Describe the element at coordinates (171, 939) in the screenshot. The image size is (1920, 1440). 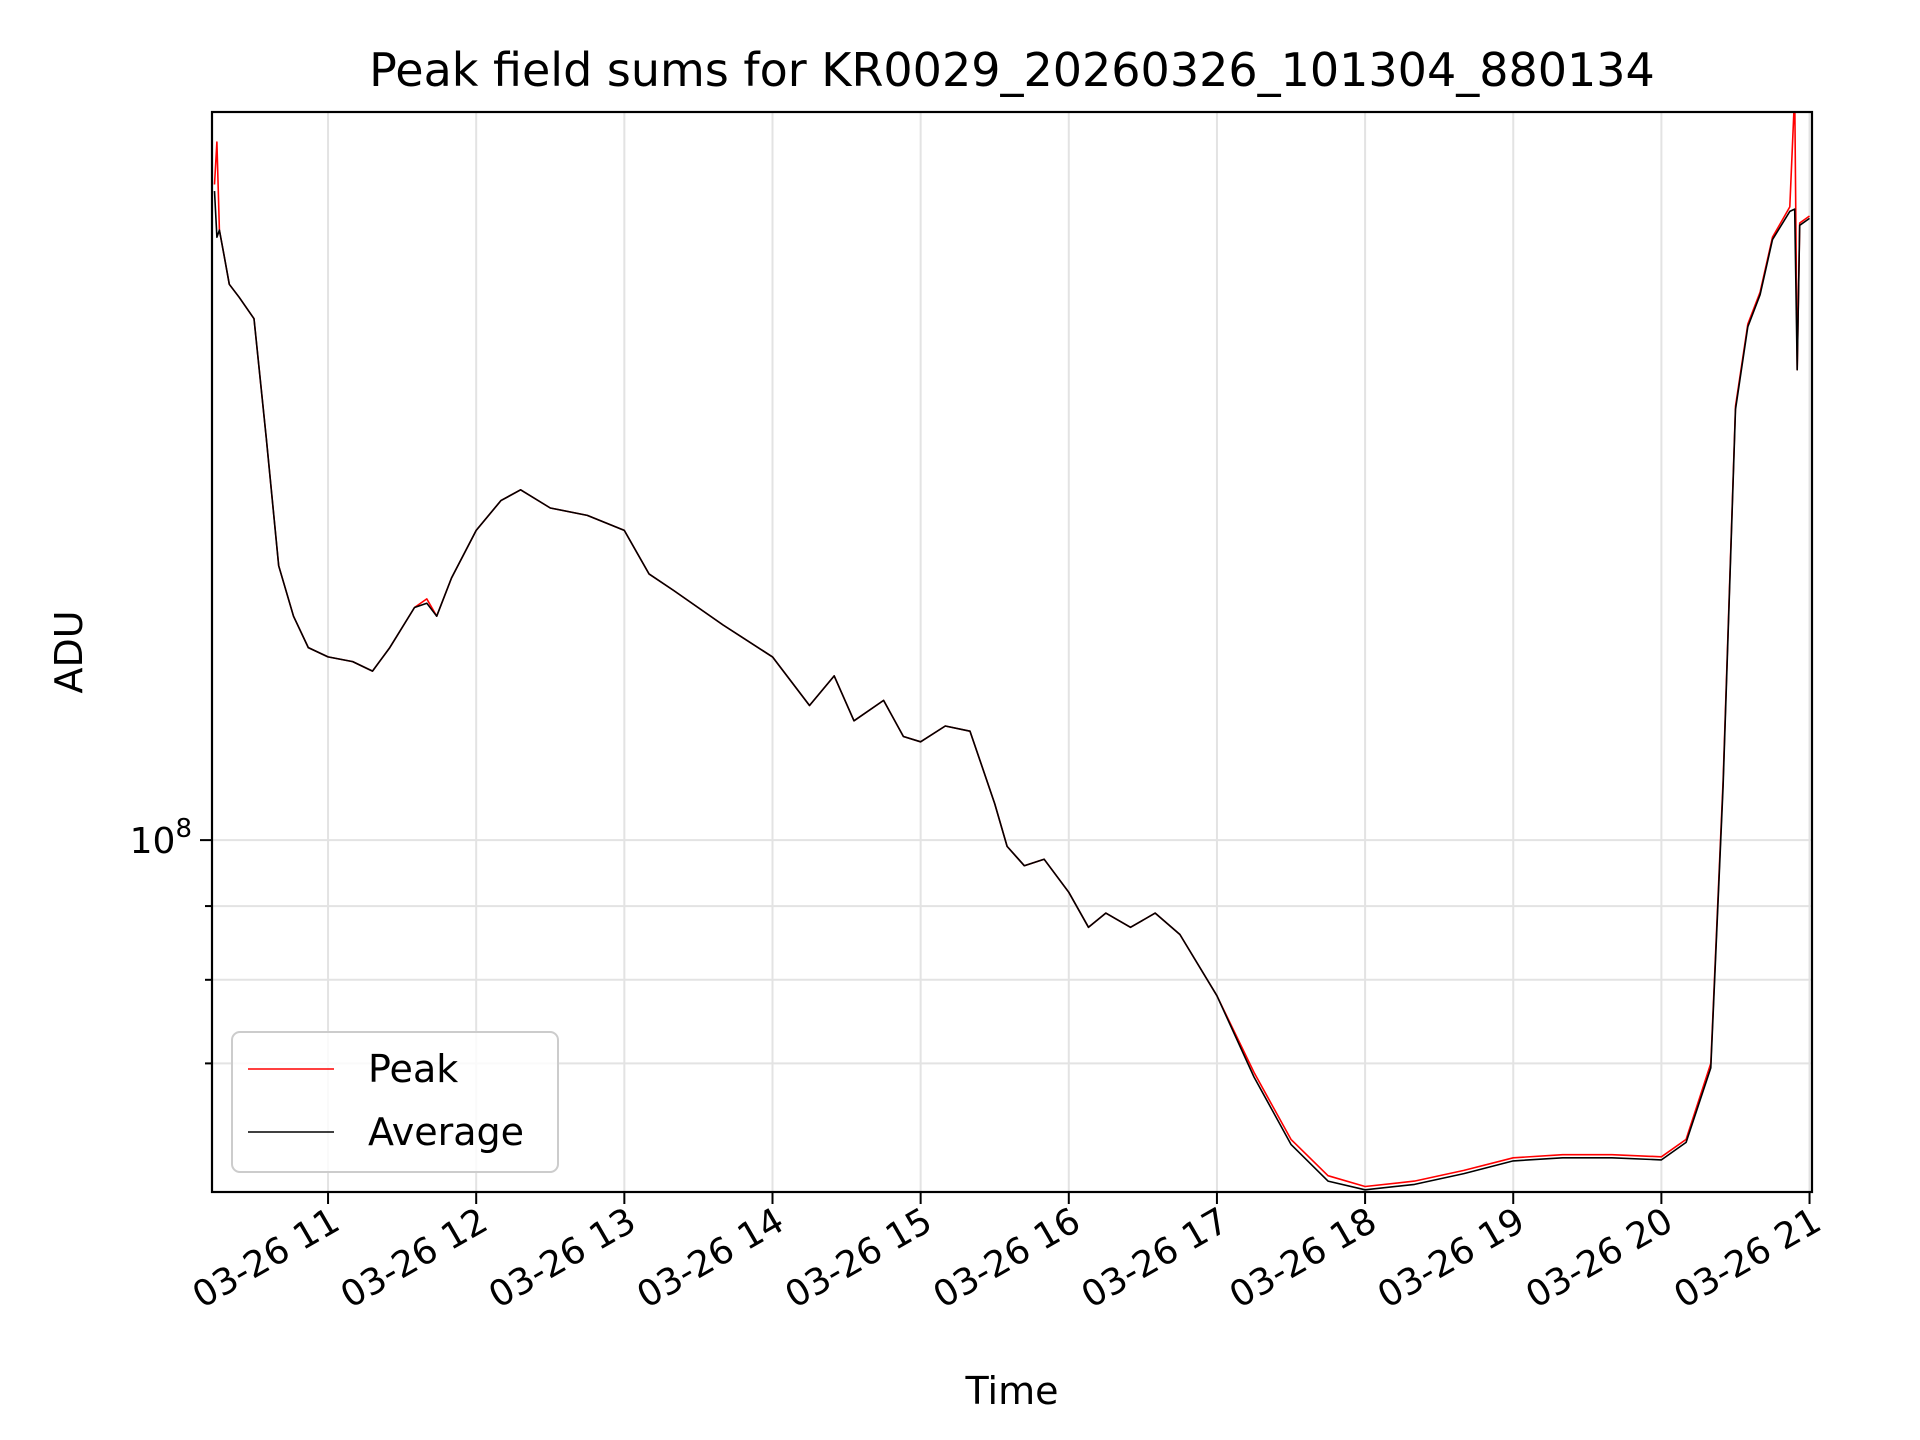
I see `y-axis: 108` at that location.